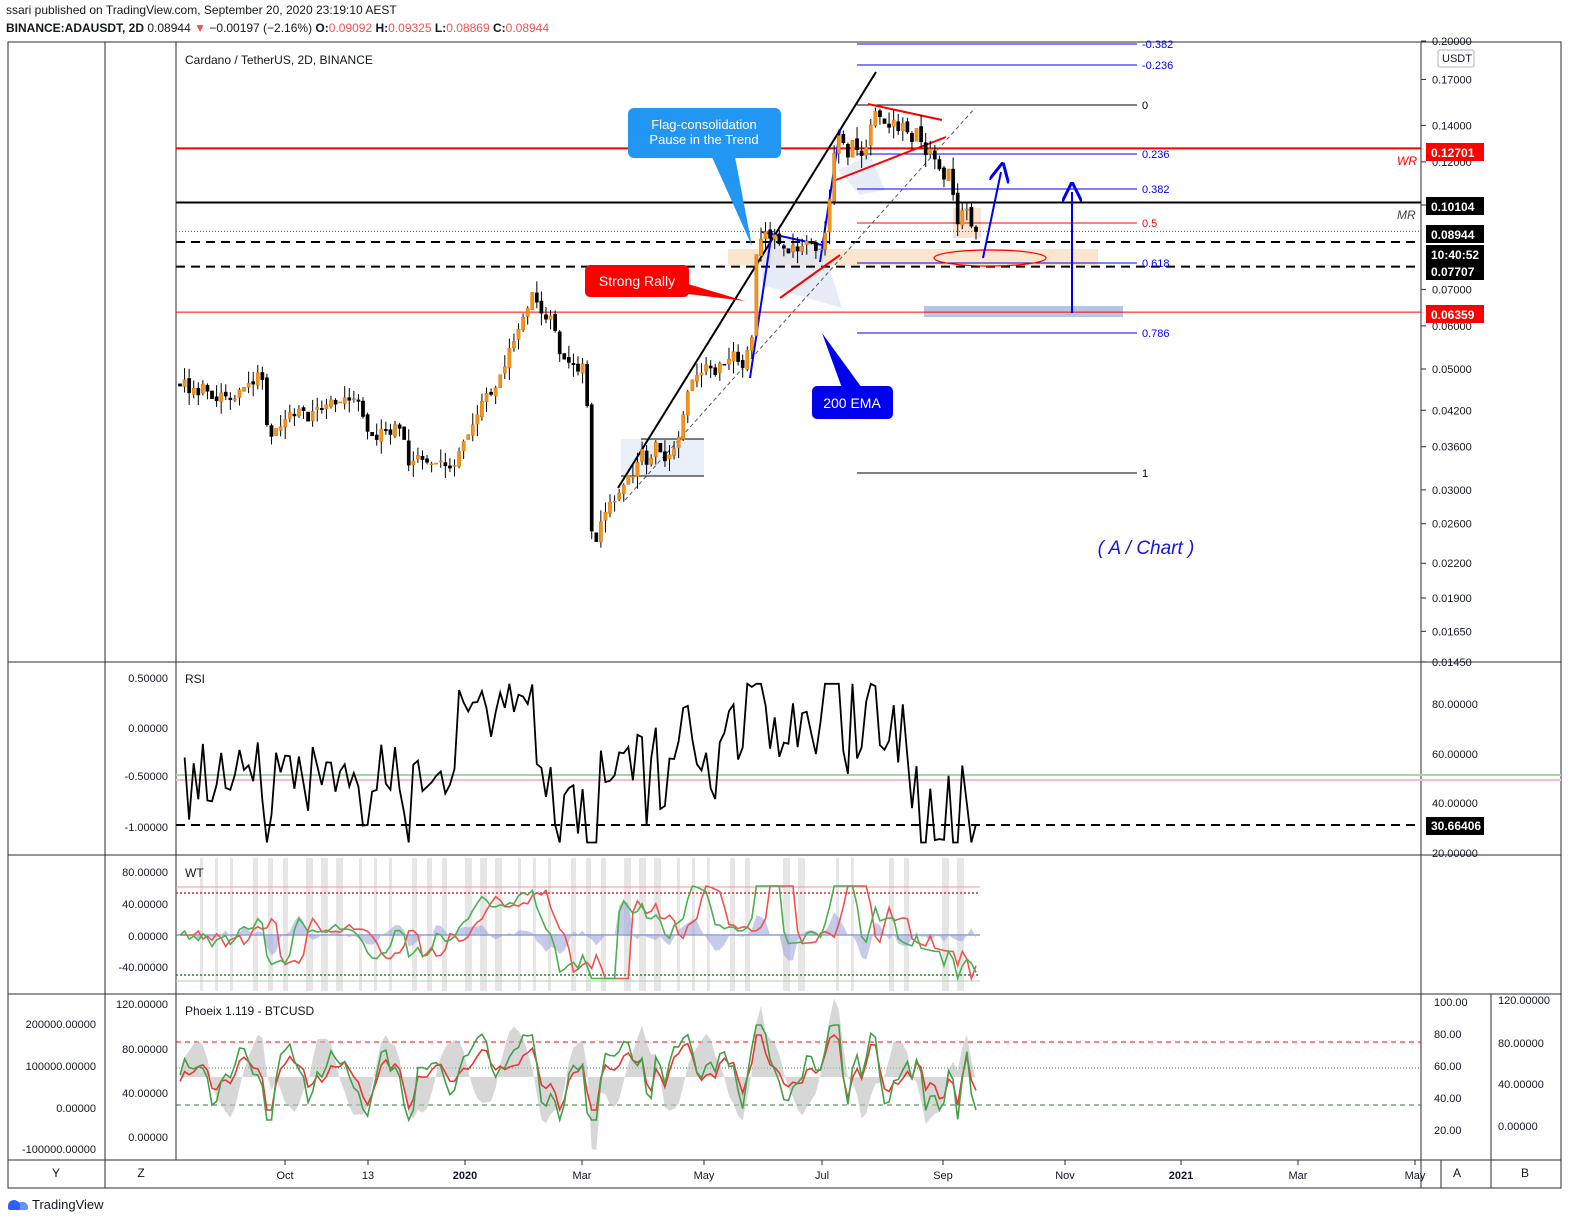 This screenshot has height=1229, width=1573. I want to click on price-tag-label: 0.12701, so click(1453, 153).